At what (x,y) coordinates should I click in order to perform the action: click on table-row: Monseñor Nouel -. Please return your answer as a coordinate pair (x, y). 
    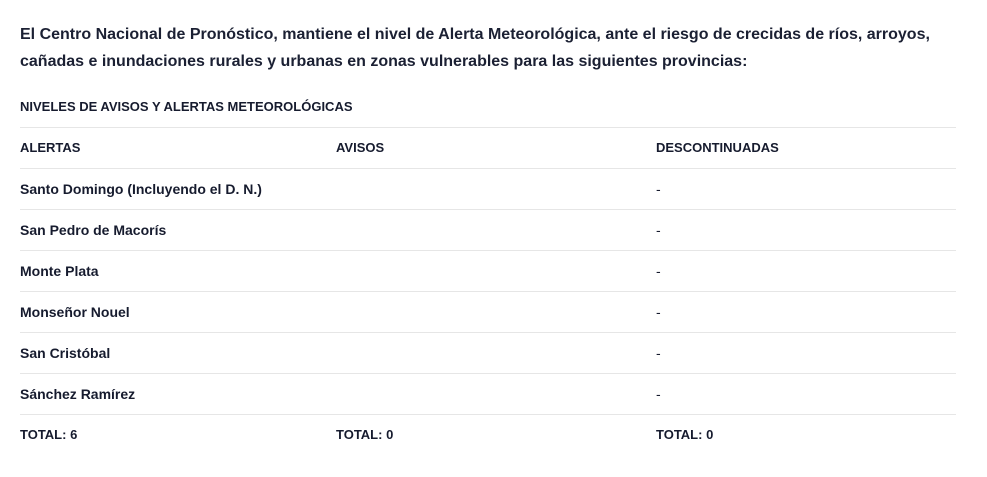
    Looking at the image, I should click on (488, 312).